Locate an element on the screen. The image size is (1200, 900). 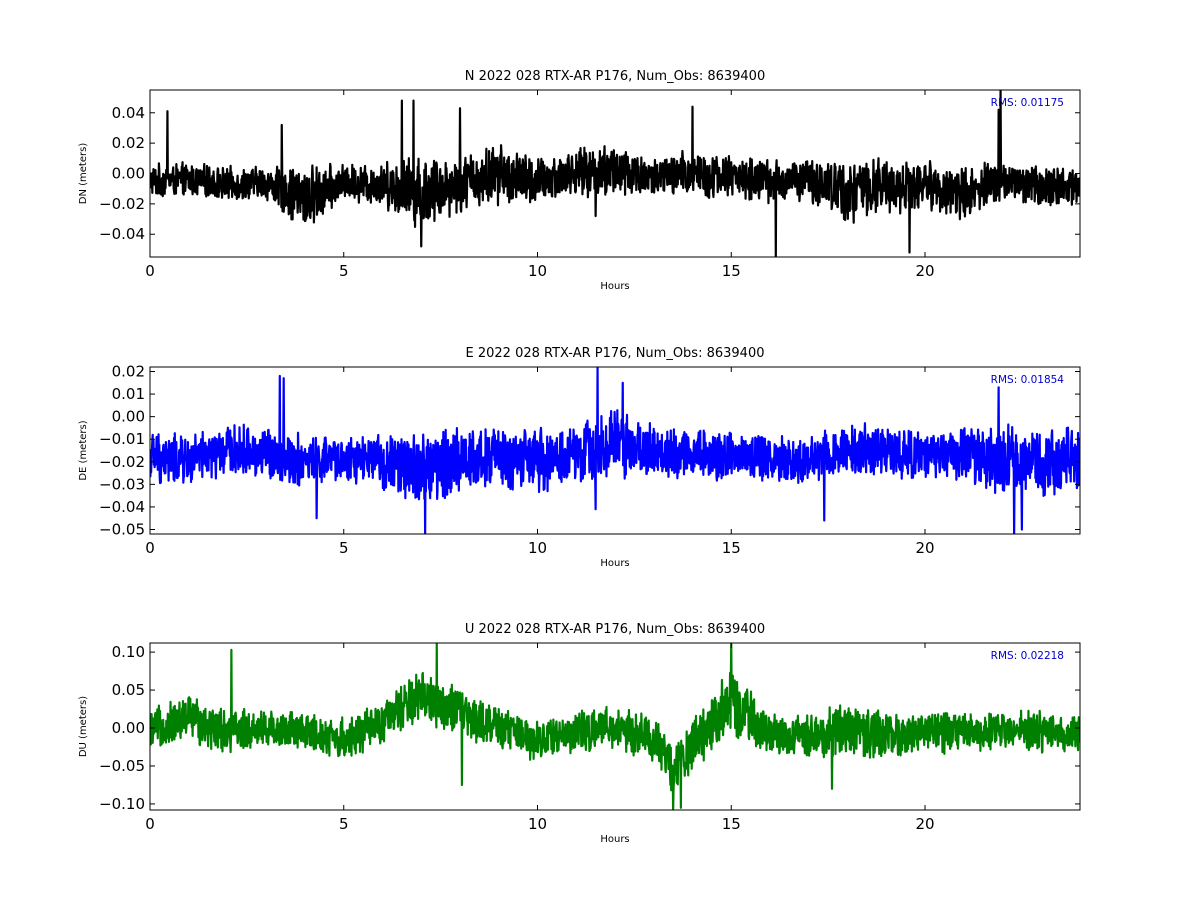
y-tick-label: −0.10 is located at coordinates (122, 804).